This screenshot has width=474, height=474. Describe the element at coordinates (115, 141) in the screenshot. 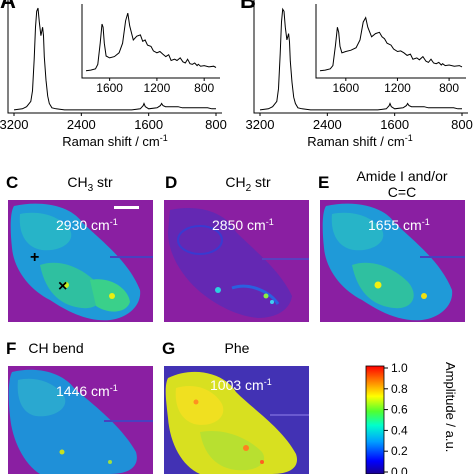

I see `panel-a-xlabel: Raman shift / cm-1` at that location.